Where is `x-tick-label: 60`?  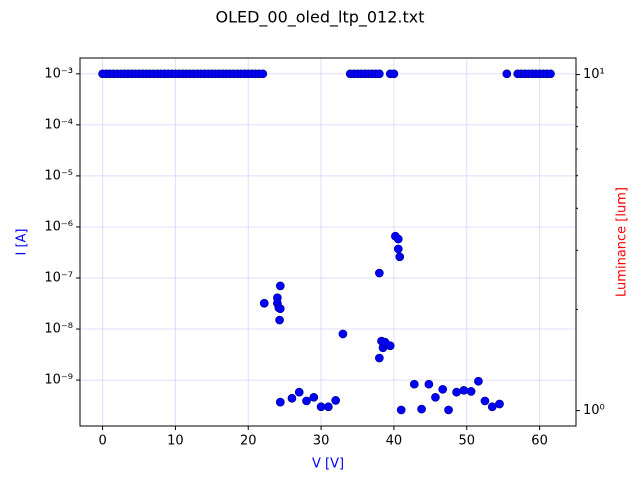
x-tick-label: 60 is located at coordinates (539, 441).